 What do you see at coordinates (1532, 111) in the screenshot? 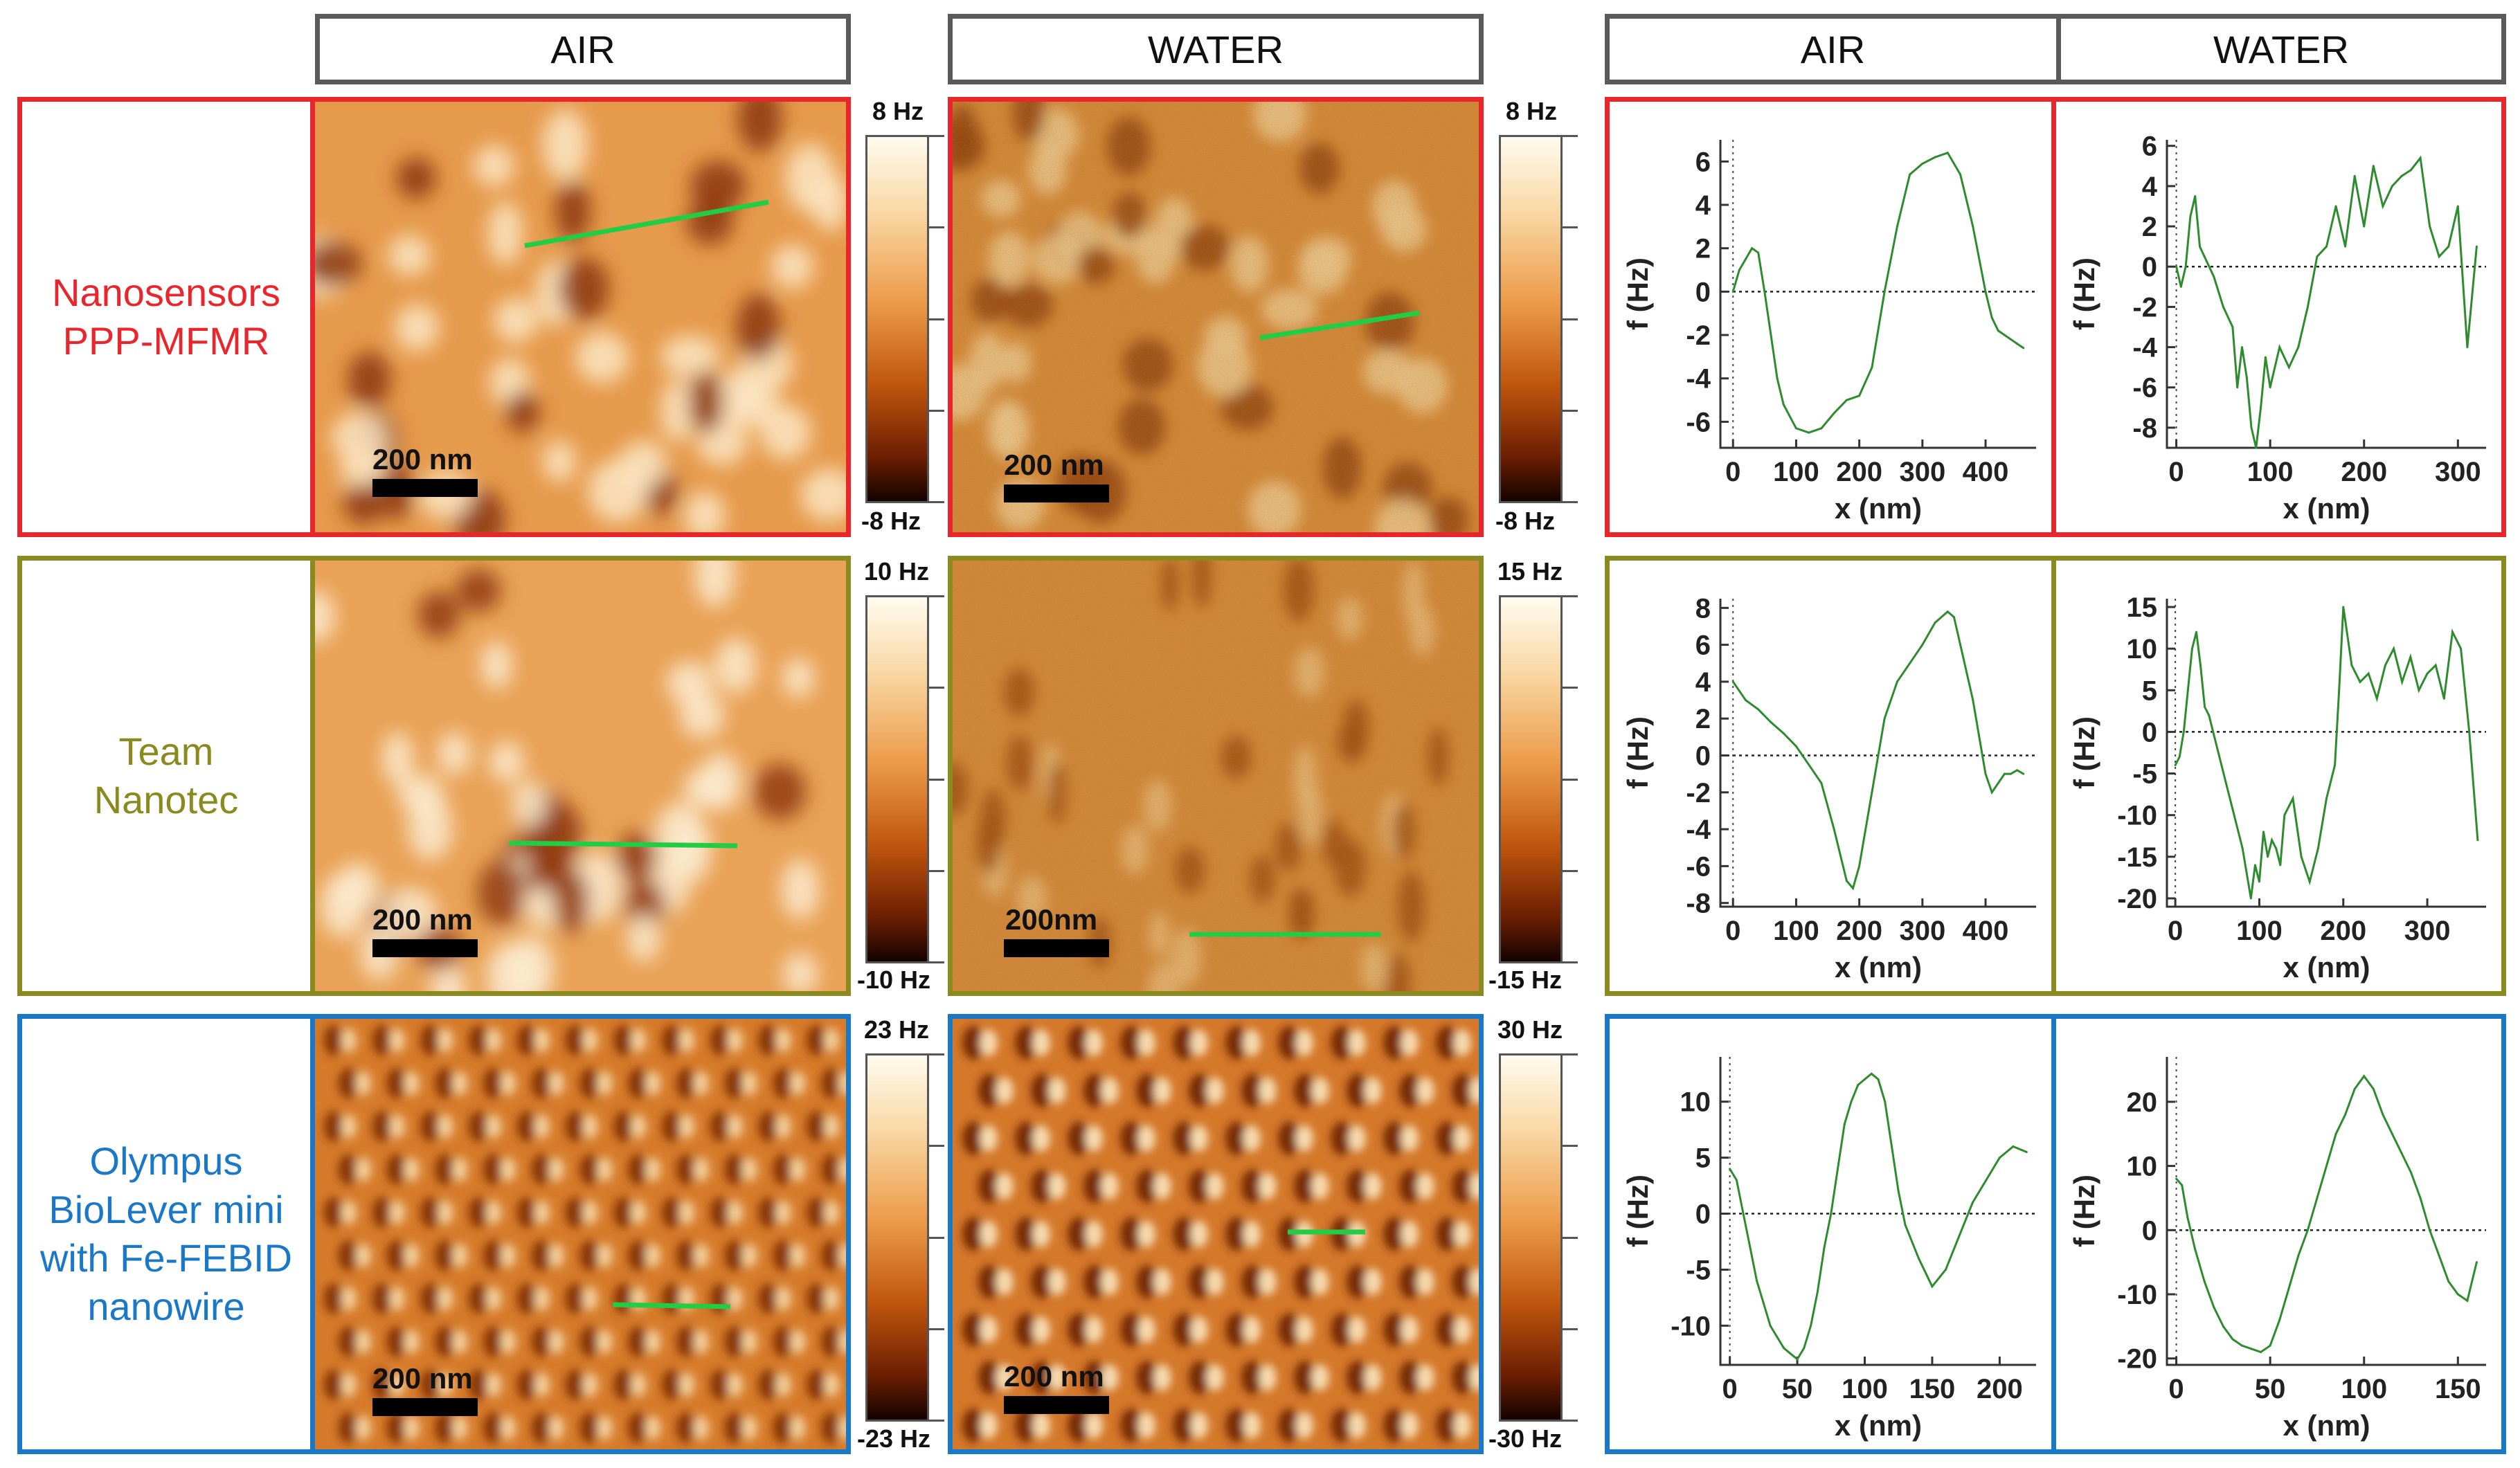
I see `cbar-max-row1-water: 8 Hz` at bounding box center [1532, 111].